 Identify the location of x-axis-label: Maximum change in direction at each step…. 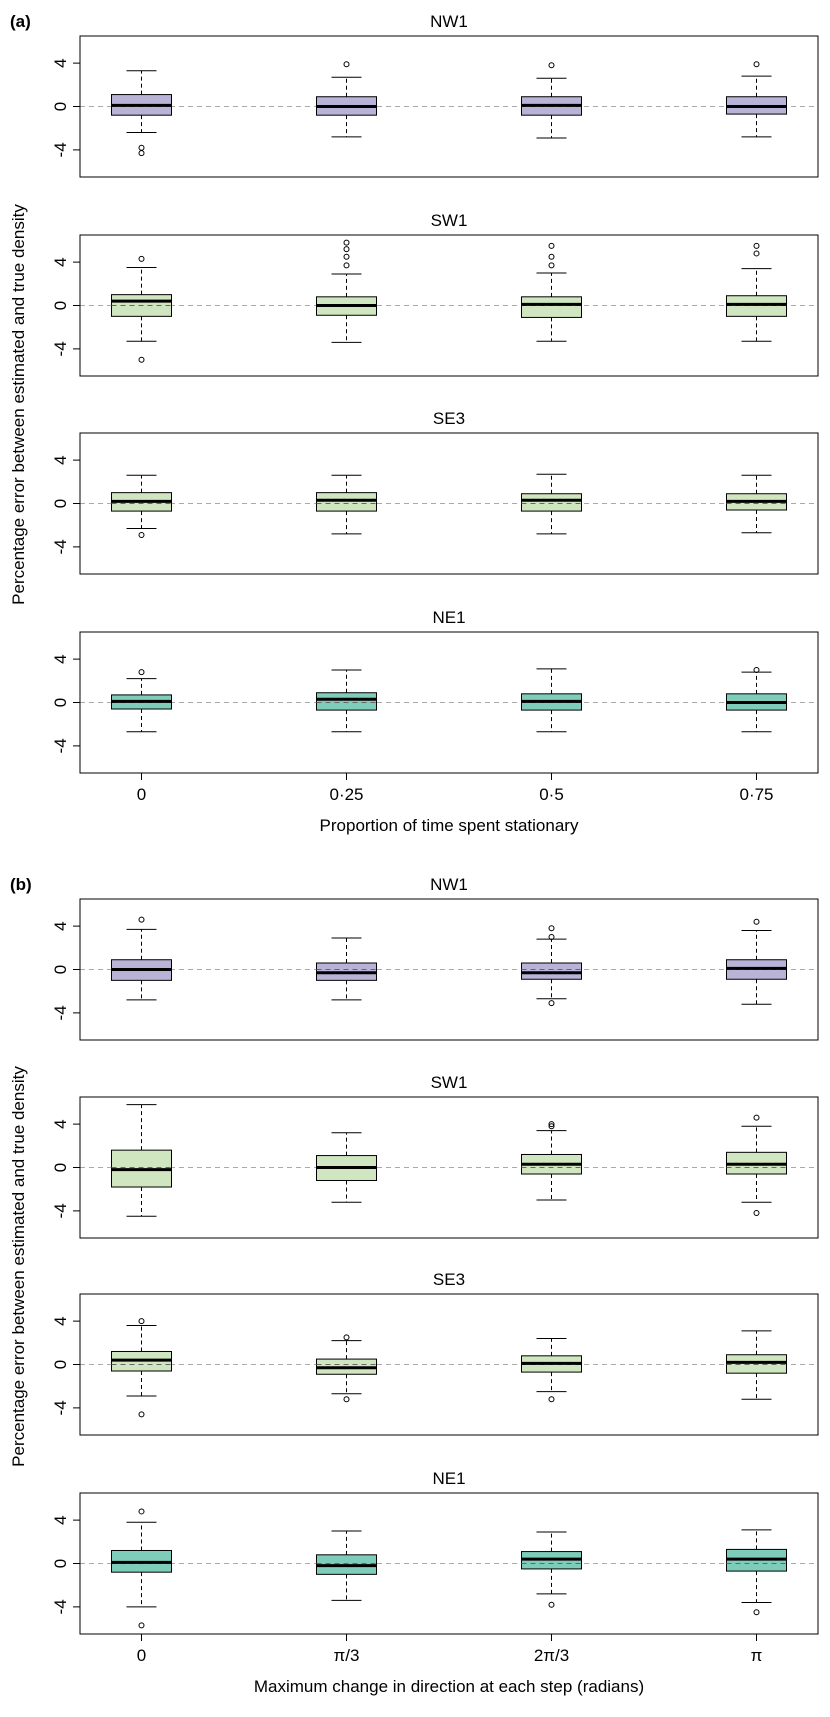
(449, 1686).